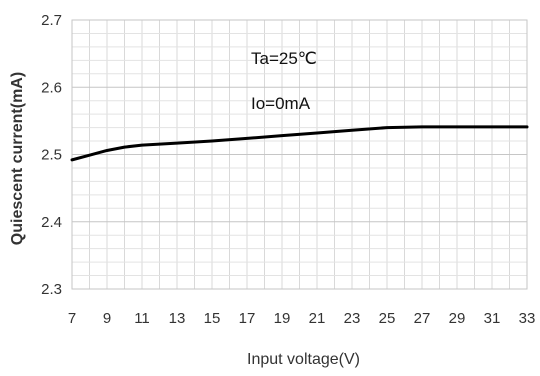 This screenshot has height=376, width=540. What do you see at coordinates (247, 318) in the screenshot?
I see `x-tick-label: 17` at bounding box center [247, 318].